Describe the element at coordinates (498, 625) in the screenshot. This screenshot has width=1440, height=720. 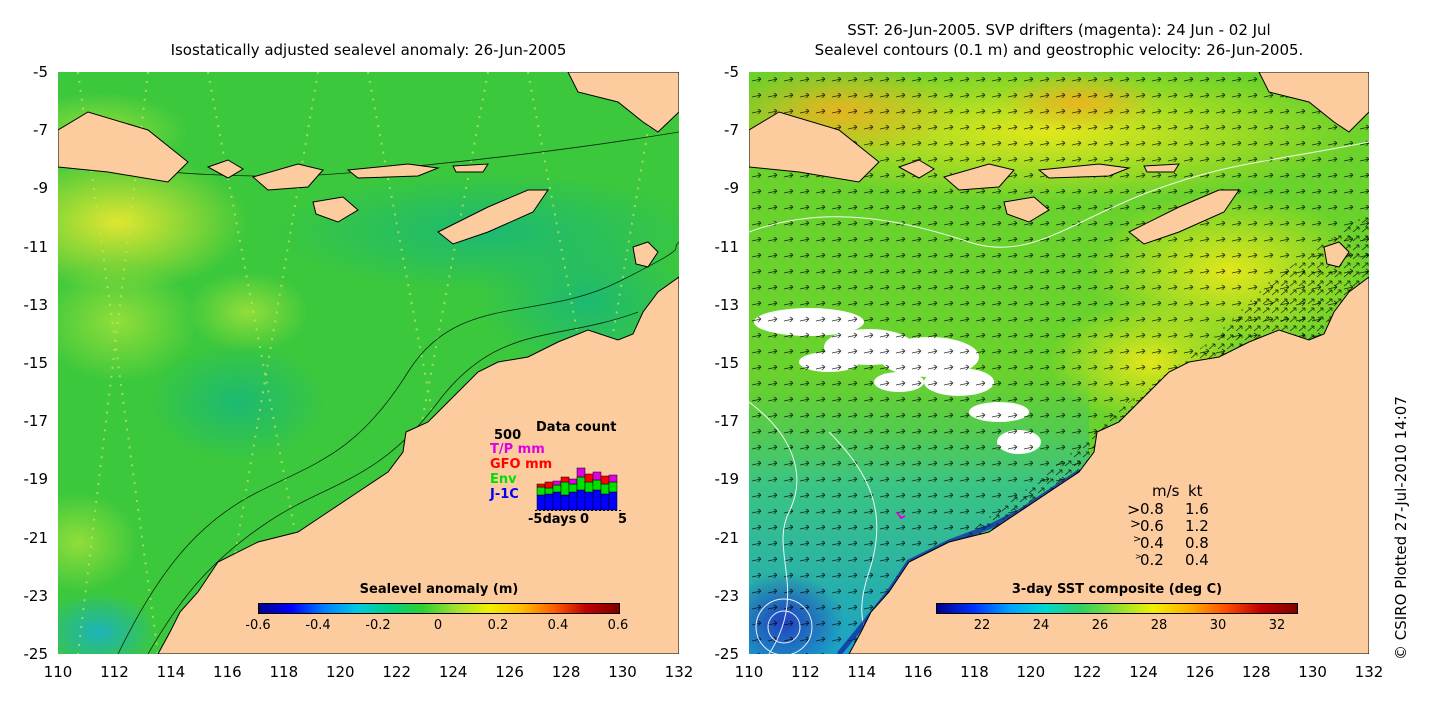
I see `sla-colorbar-tick-4: 0.2` at that location.